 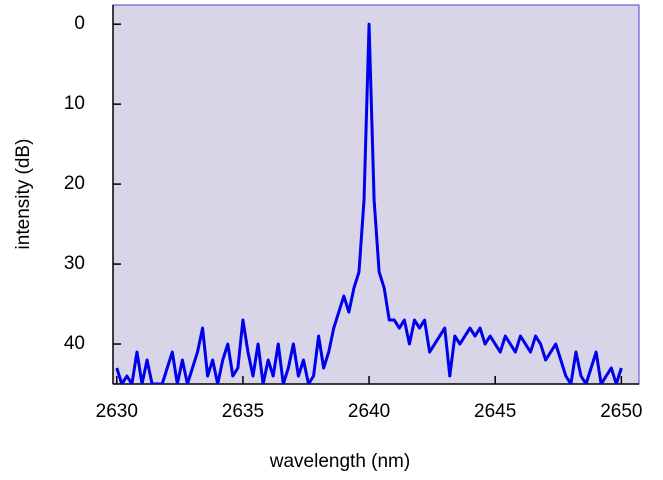 What do you see at coordinates (74, 343) in the screenshot?
I see `y-tick-label: 40` at bounding box center [74, 343].